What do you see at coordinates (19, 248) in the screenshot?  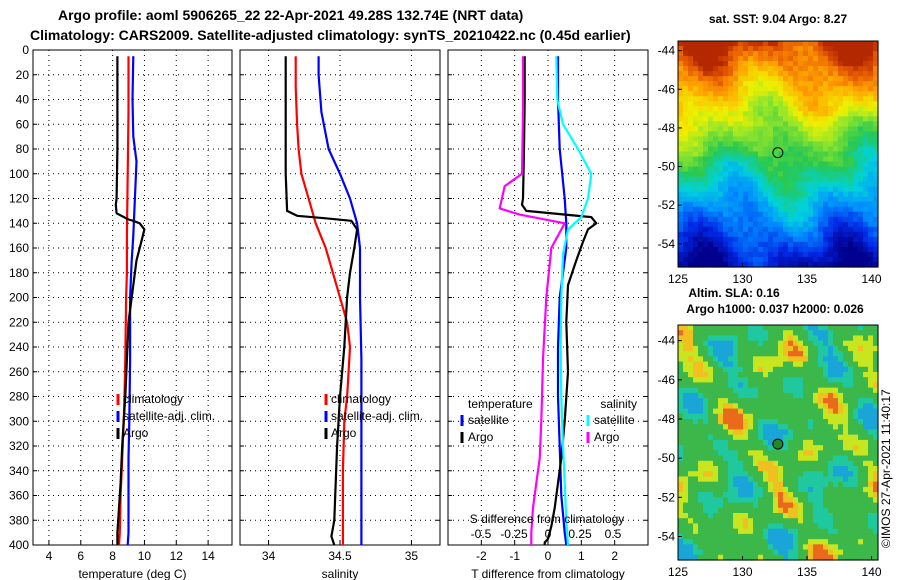 I see `y-tick-label: 160` at bounding box center [19, 248].